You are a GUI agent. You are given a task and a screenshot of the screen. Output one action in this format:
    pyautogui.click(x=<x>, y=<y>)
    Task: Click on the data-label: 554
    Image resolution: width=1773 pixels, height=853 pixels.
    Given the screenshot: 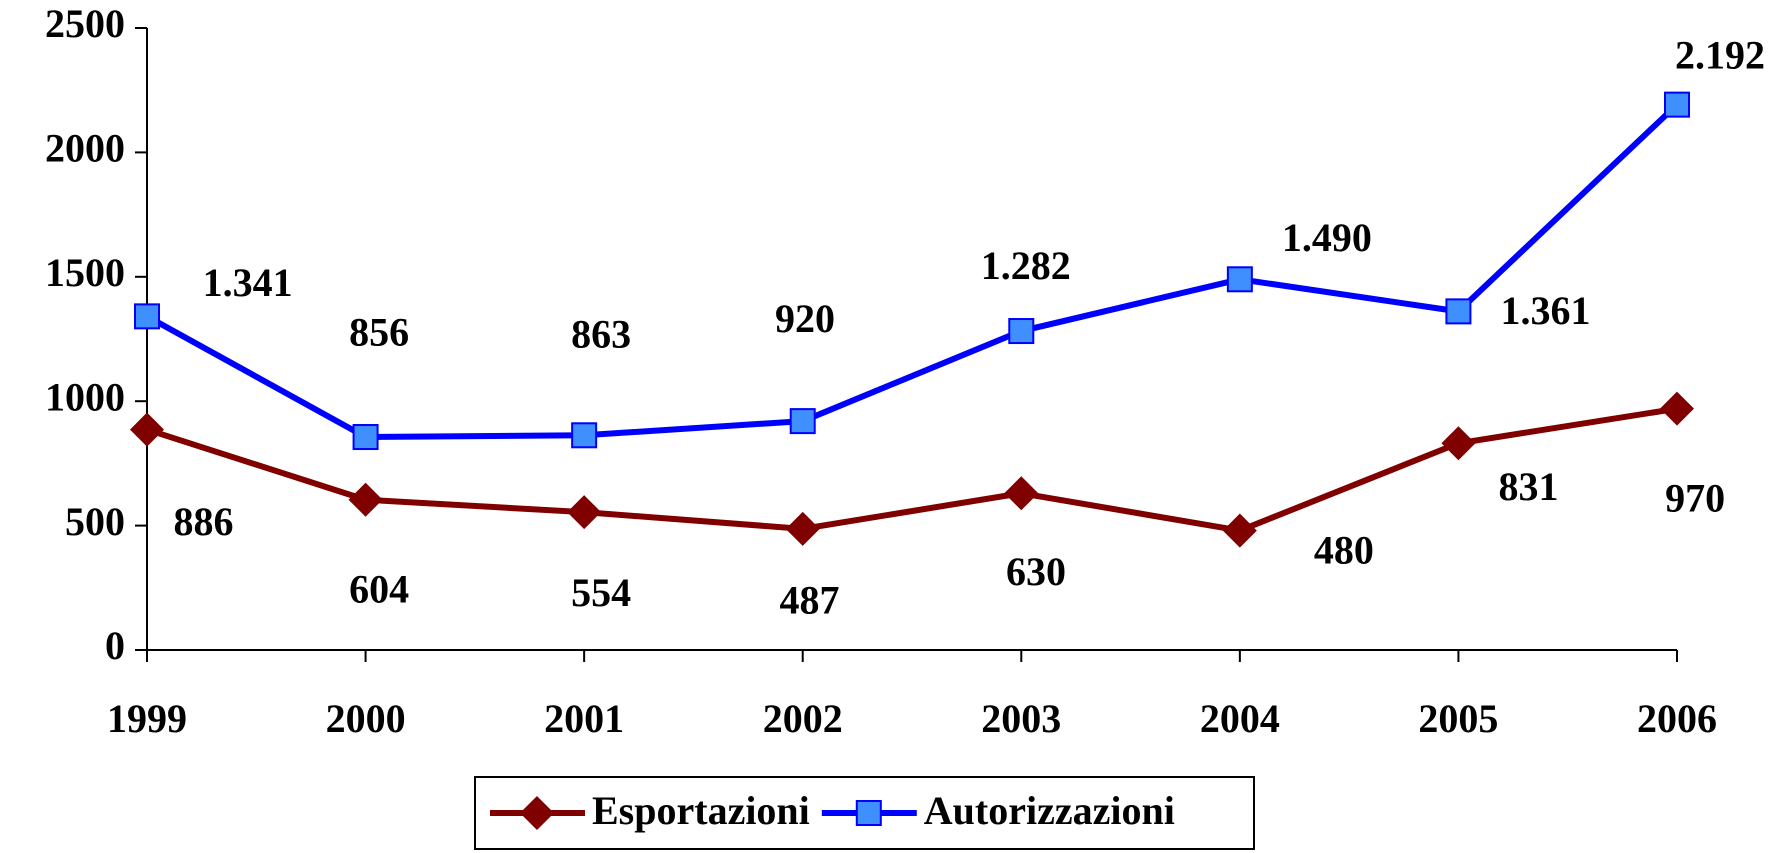 What is the action you would take?
    pyautogui.click(x=601, y=592)
    